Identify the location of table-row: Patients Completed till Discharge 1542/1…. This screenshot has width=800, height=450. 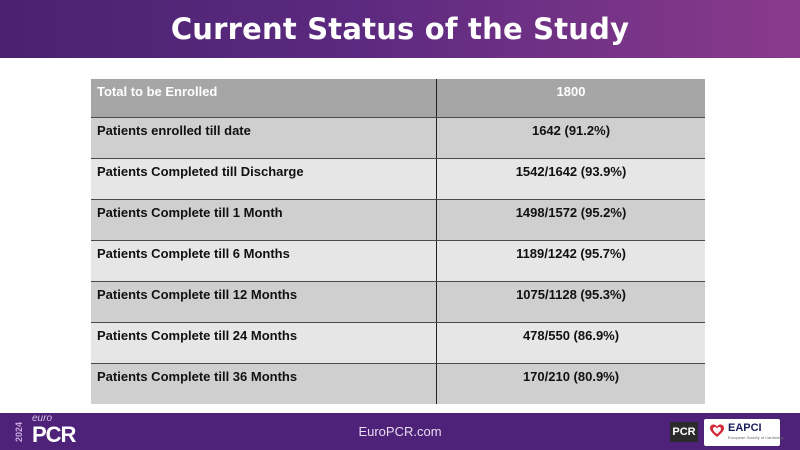
(398, 178).